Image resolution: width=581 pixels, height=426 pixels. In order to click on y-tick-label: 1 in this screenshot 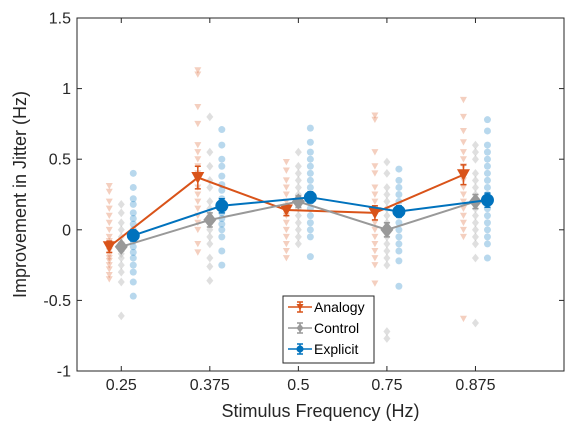, I will do `click(66, 89)`.